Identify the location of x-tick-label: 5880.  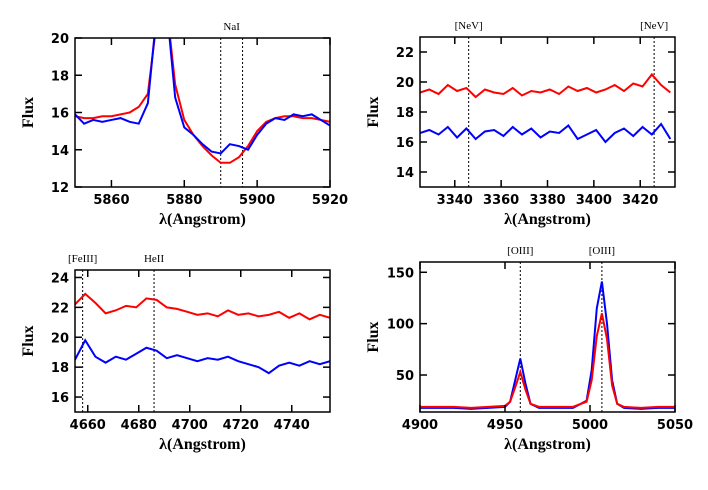
(184, 200).